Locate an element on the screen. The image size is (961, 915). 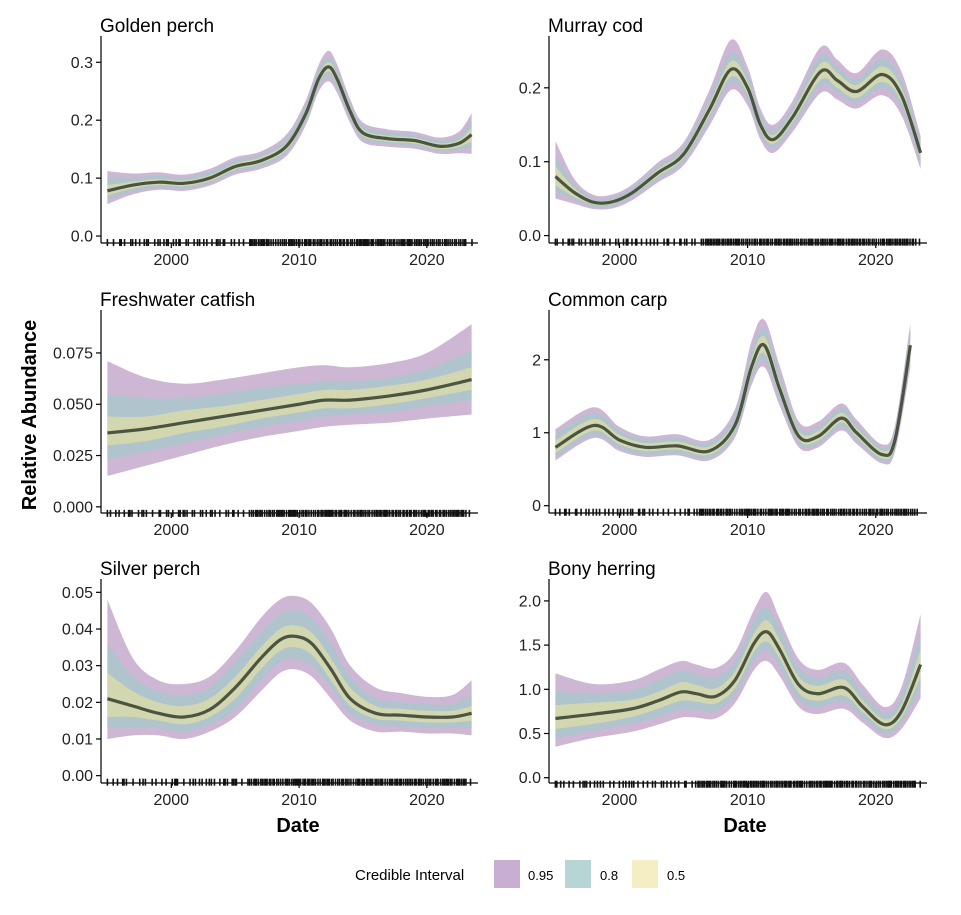
y-tick-label: 1.0 is located at coordinates (530, 690).